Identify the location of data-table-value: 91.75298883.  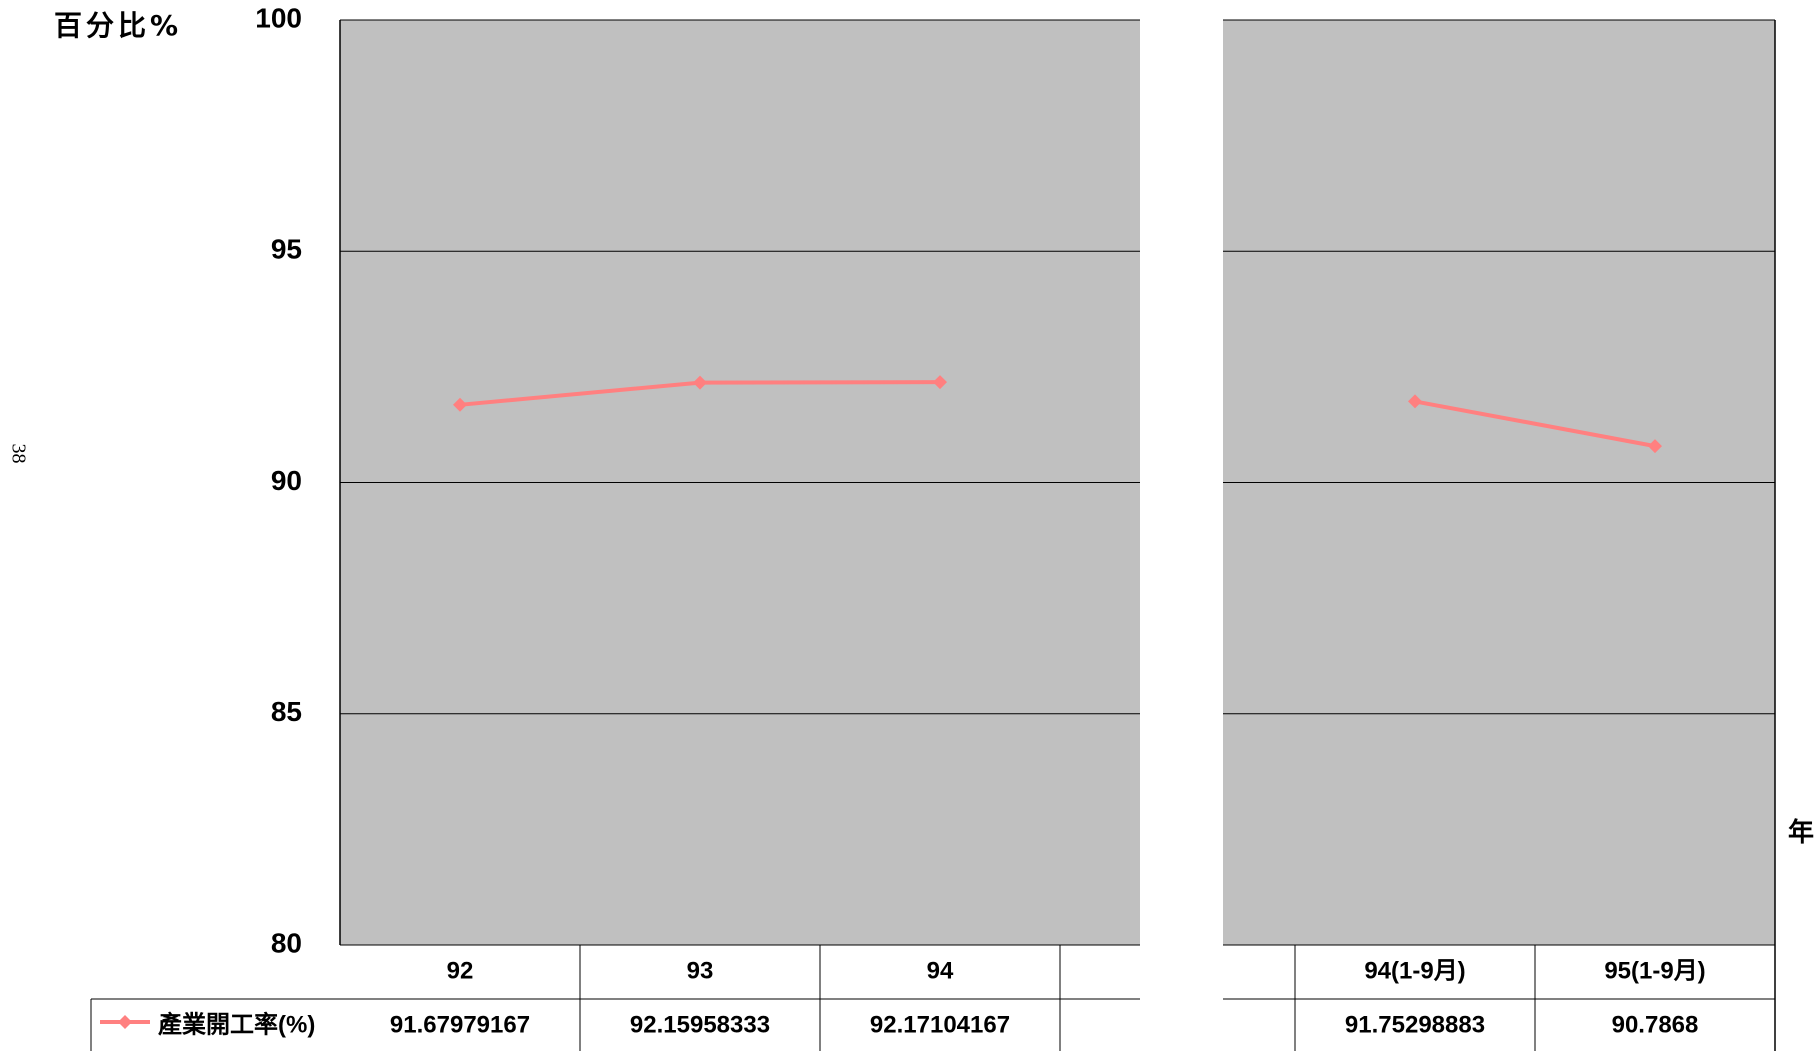
(1415, 1024).